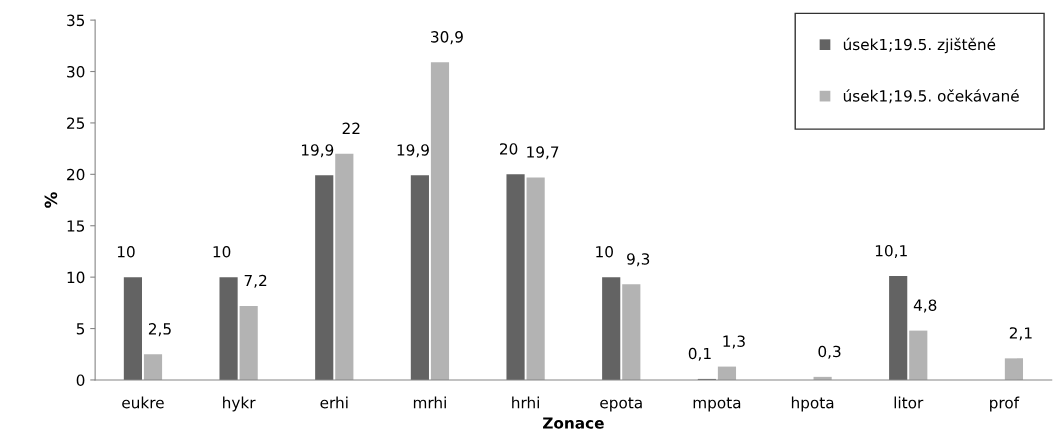  Describe the element at coordinates (573, 423) in the screenshot. I see `x-axis-title: Zonace` at that location.